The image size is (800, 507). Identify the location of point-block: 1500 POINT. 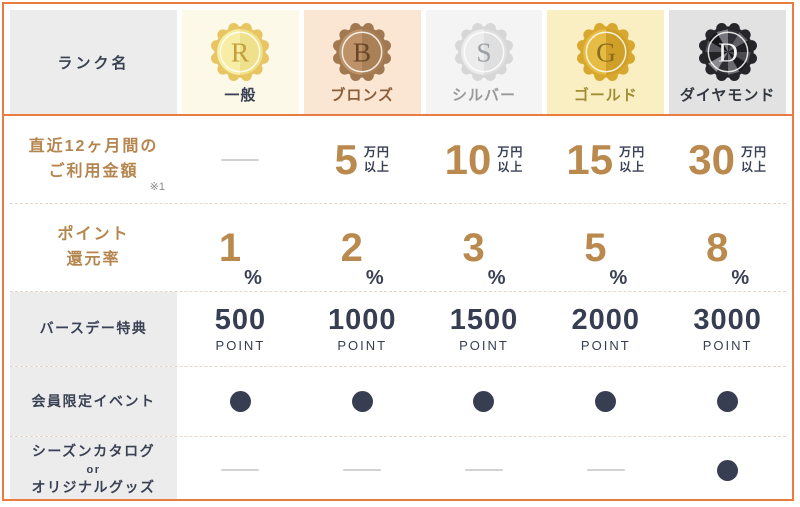
(484, 328).